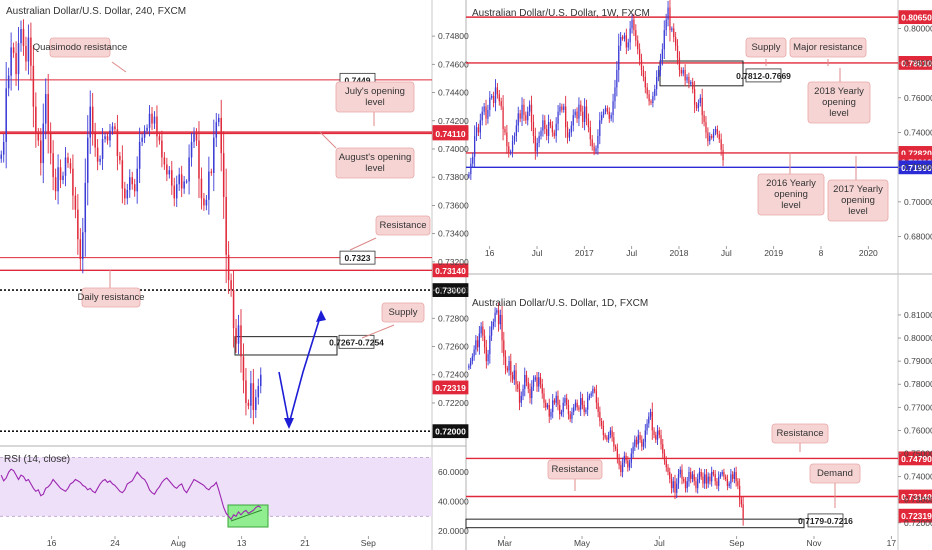 The width and height of the screenshot is (932, 550). What do you see at coordinates (356, 342) in the screenshot?
I see `h4-supply-zone-tag-label: 0.7267-0.7254` at bounding box center [356, 342].